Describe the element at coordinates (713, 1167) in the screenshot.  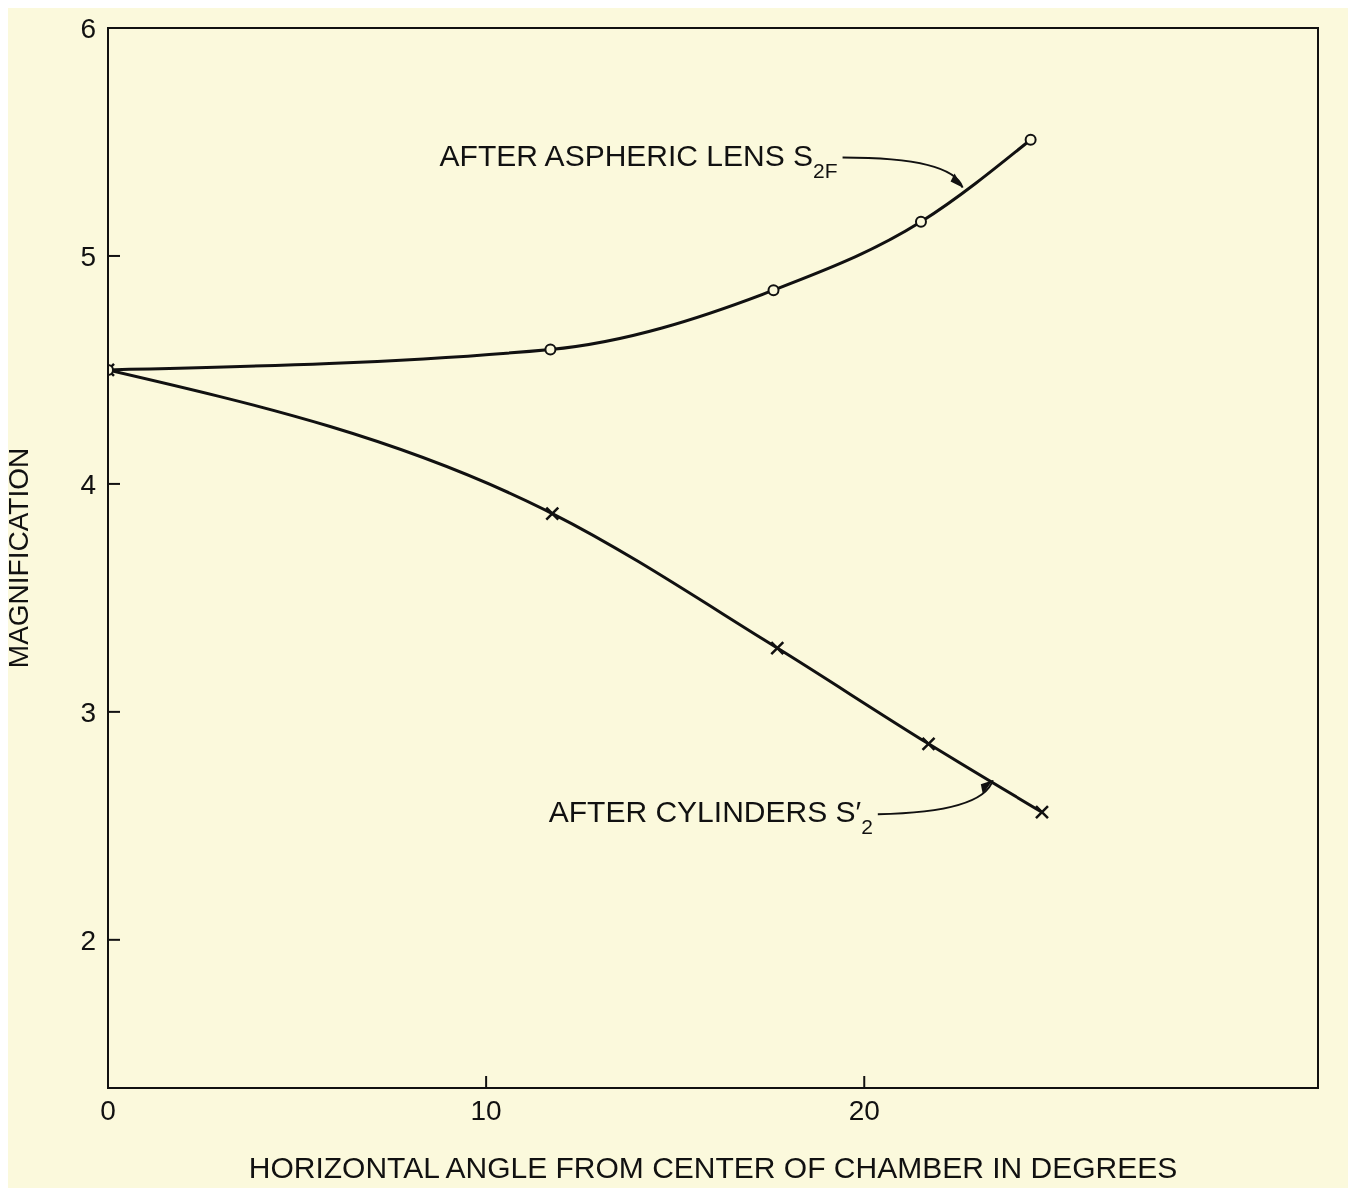
I see `x-axis-title: HORIZONTAL ANGLE FROM CENTER OF CHAMBER IN DEGREES` at that location.